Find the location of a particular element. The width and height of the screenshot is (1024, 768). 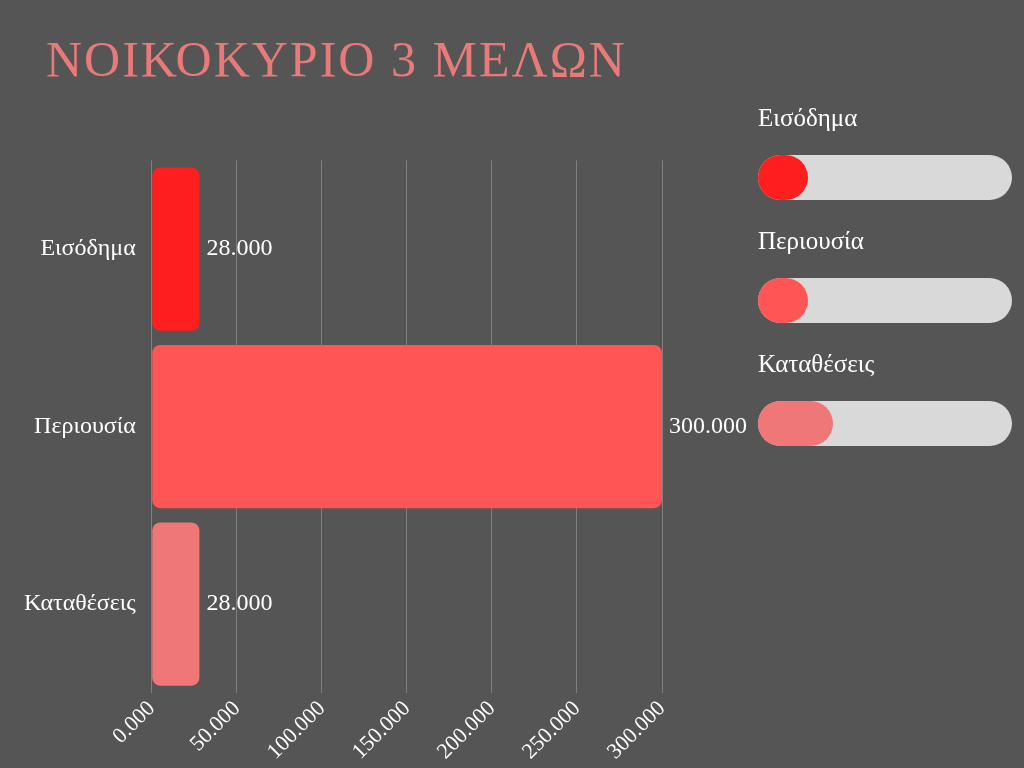

category-label: Περιουσία is located at coordinates (811, 240).